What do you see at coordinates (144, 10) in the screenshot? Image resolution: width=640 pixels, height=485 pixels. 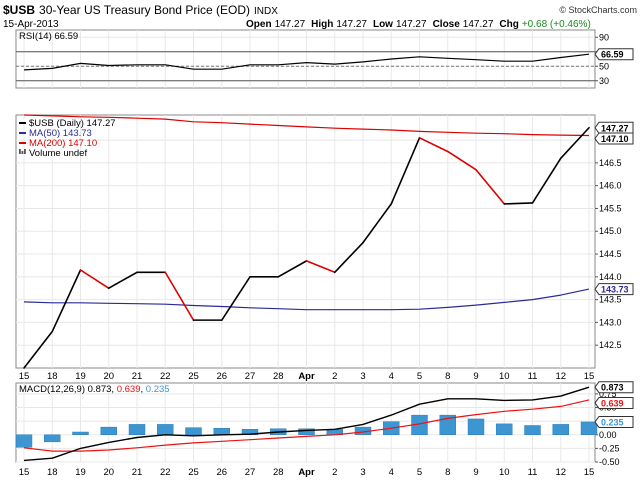 I see `header-name: 30-Year US Treasury Bond Price (EOD)` at bounding box center [144, 10].